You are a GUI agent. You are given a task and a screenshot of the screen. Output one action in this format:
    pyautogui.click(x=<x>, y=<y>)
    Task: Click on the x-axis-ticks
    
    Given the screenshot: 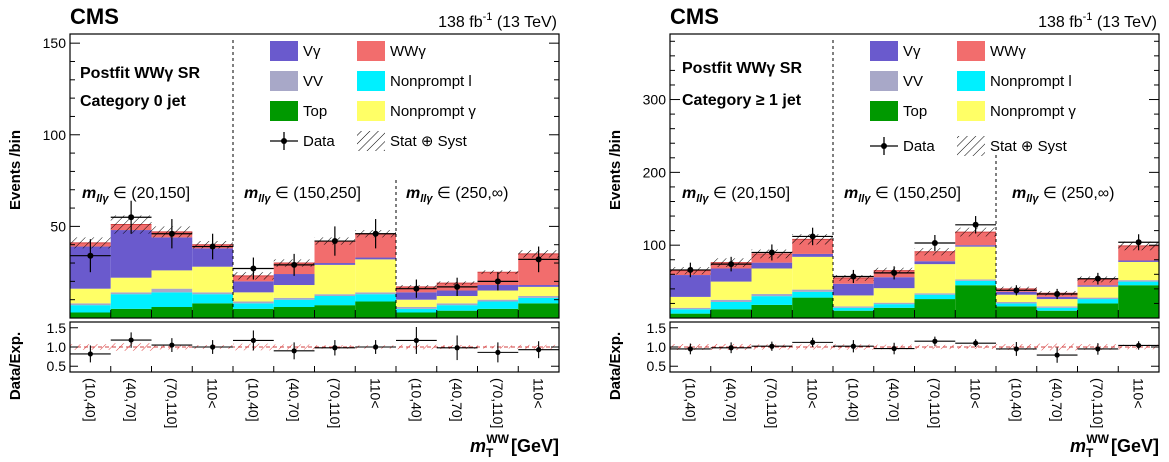 What is the action you would take?
    pyautogui.click(x=914, y=314)
    